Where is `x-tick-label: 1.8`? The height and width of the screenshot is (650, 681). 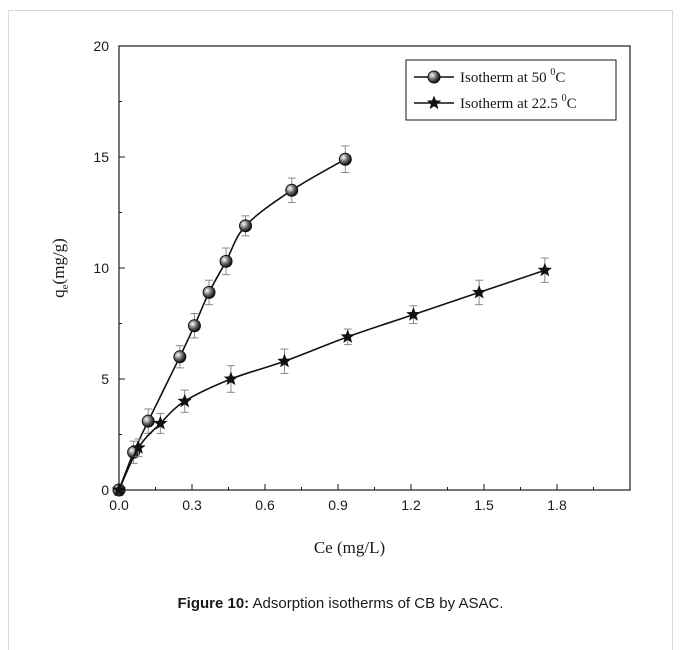
x-tick-label: 1.8 is located at coordinates (557, 505).